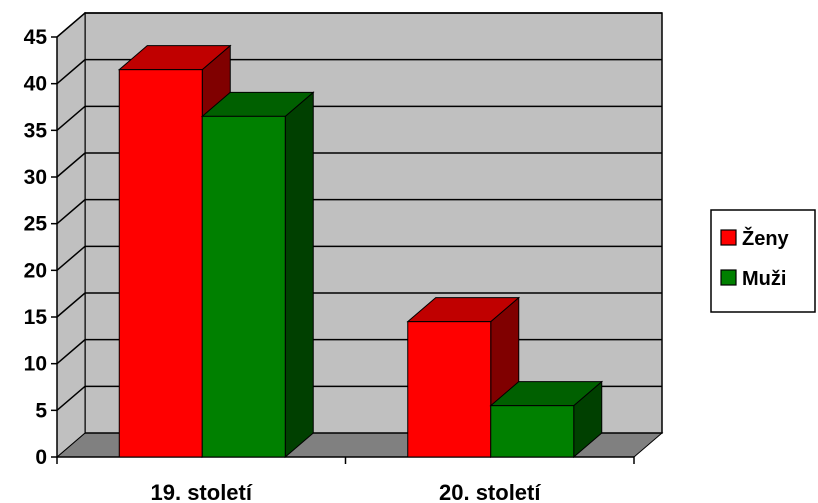  Describe the element at coordinates (202, 491) in the screenshot. I see `x-category-label: 19. století` at that location.